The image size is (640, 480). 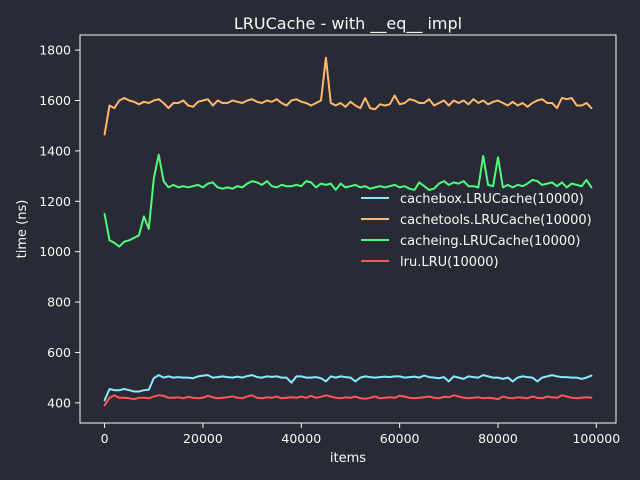 What do you see at coordinates (496, 220) in the screenshot?
I see `legend-label-1: cachetools.LRUCache(10000)` at bounding box center [496, 220].